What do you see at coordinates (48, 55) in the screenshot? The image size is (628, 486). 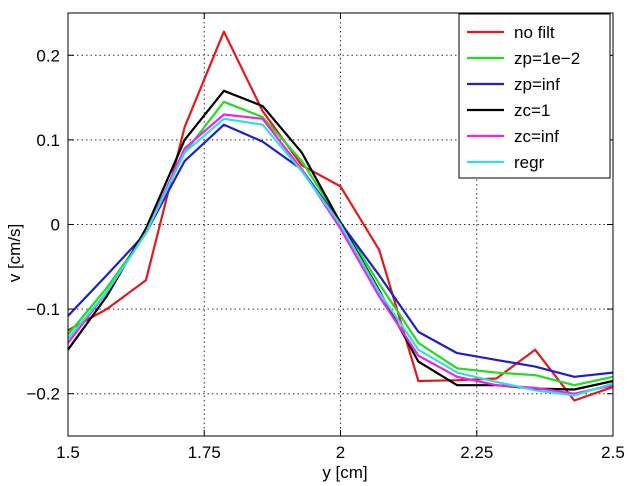 I see `y-tick-label: 0.2` at bounding box center [48, 55].